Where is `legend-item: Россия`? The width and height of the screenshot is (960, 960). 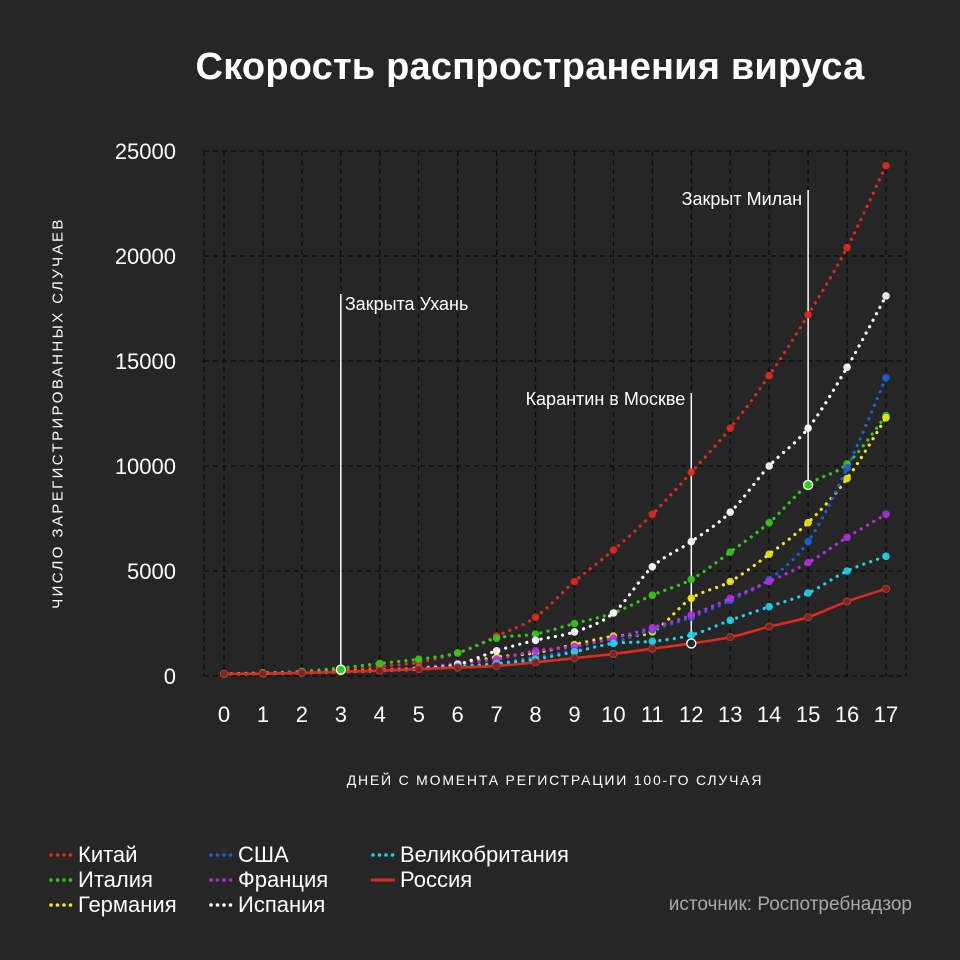
legend-item: Россия is located at coordinates (421, 880).